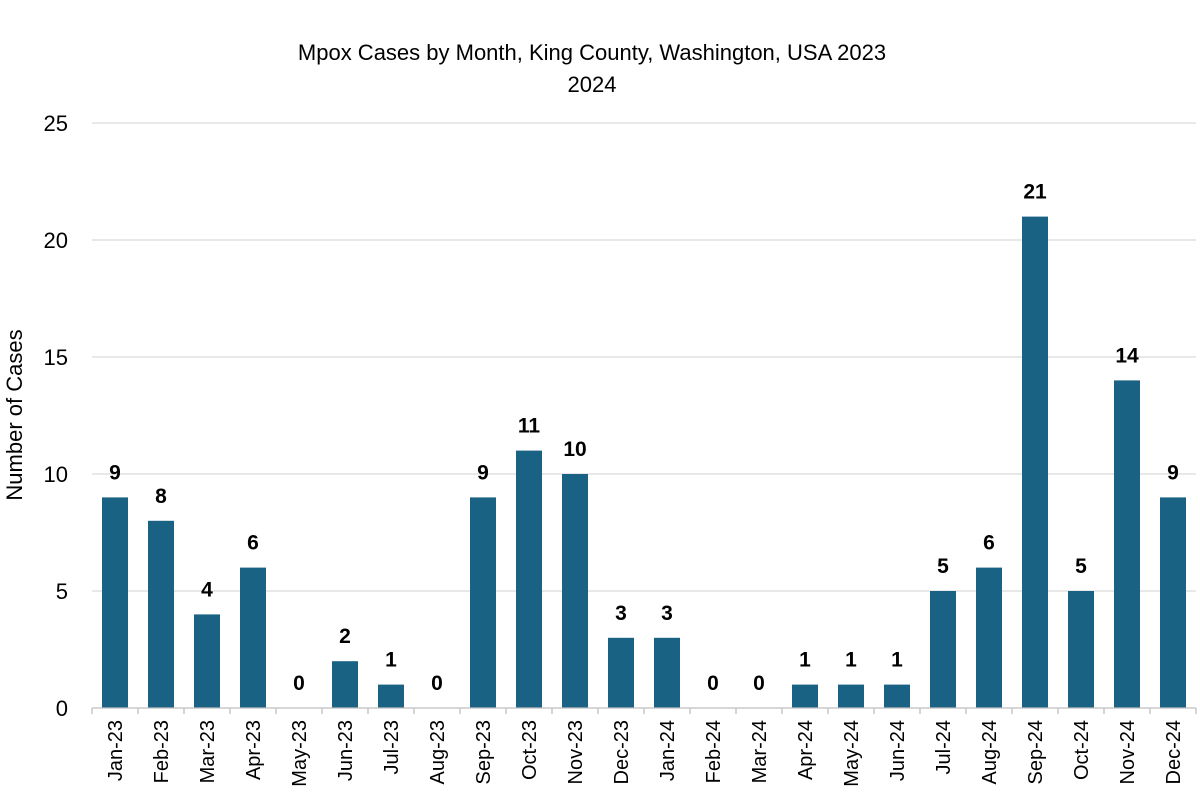 This screenshot has height=807, width=1200. Describe the element at coordinates (622, 752) in the screenshot. I see `x-tick-label: Dec-23` at that location.